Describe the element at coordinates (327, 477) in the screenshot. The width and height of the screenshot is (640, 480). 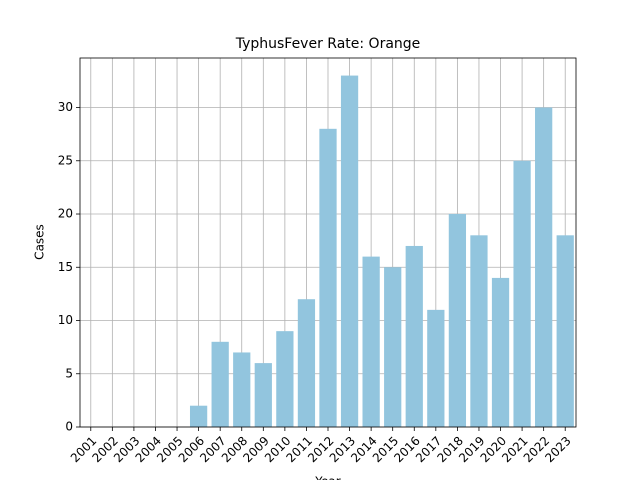
I see `x-axis-label: Year` at that location.